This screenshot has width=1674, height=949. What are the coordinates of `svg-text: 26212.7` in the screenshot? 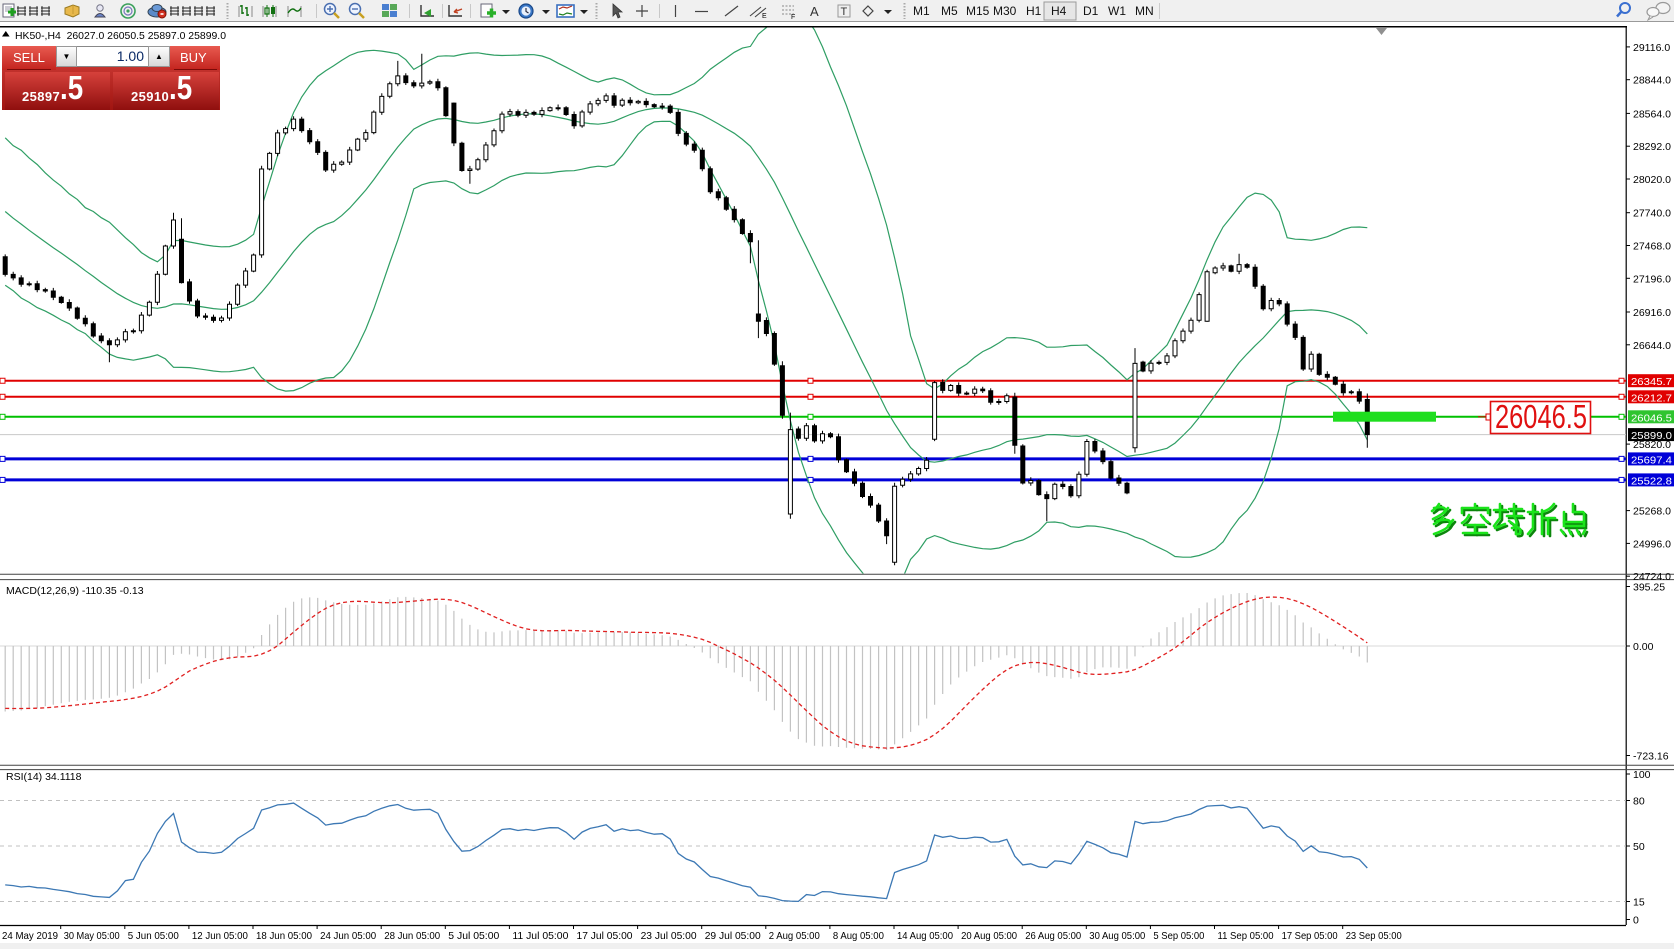 It's located at (1651, 398).